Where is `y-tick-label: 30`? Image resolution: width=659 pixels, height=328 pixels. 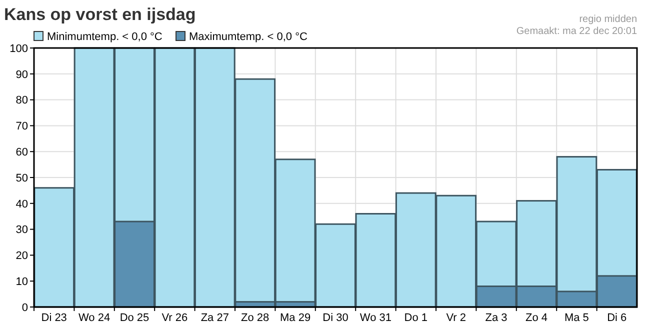
y-tick-label: 30 is located at coordinates (22, 230).